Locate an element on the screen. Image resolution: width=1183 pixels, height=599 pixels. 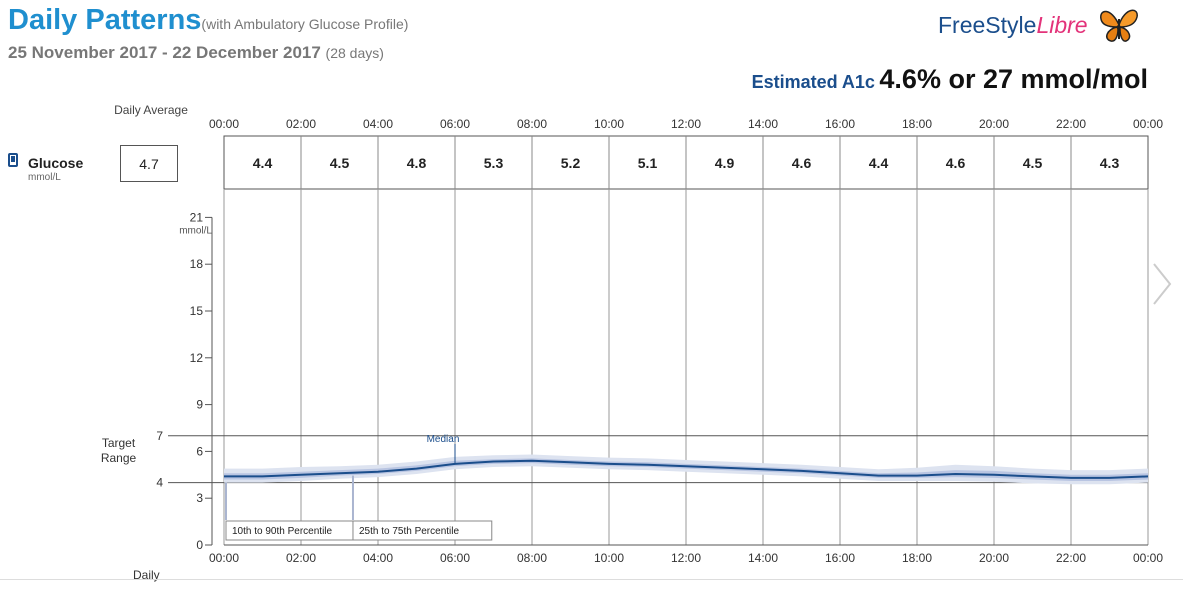
target-upper-label: 7 is located at coordinates (159, 436).